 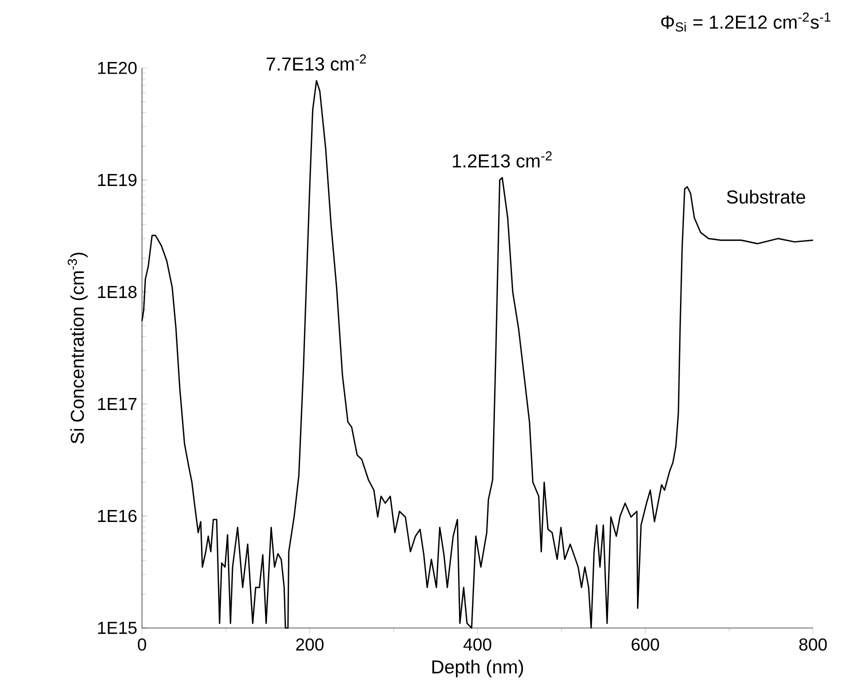 What do you see at coordinates (646, 644) in the screenshot?
I see `x-tick-label: 600` at bounding box center [646, 644].